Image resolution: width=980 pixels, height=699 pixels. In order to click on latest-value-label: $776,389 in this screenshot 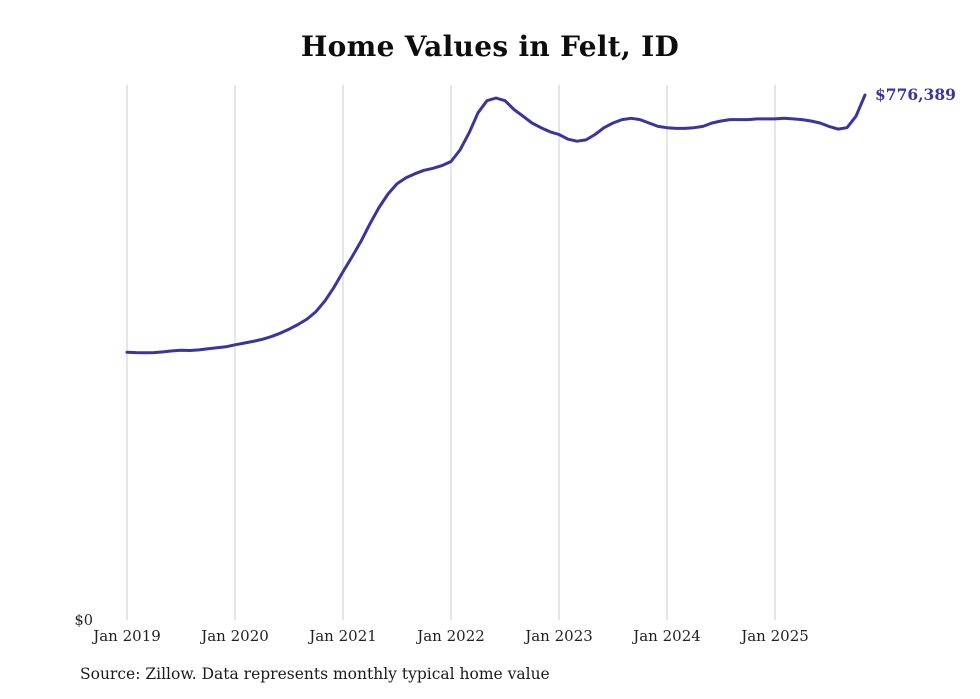, I will do `click(915, 94)`.